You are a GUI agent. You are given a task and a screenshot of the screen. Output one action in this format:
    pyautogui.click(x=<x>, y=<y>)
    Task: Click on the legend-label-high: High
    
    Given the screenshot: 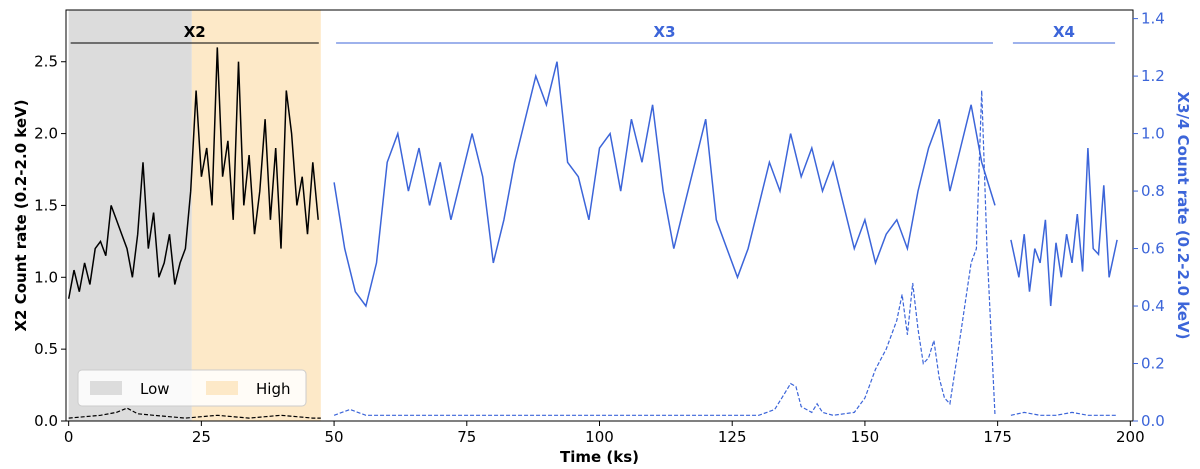 What is the action you would take?
    pyautogui.click(x=273, y=389)
    